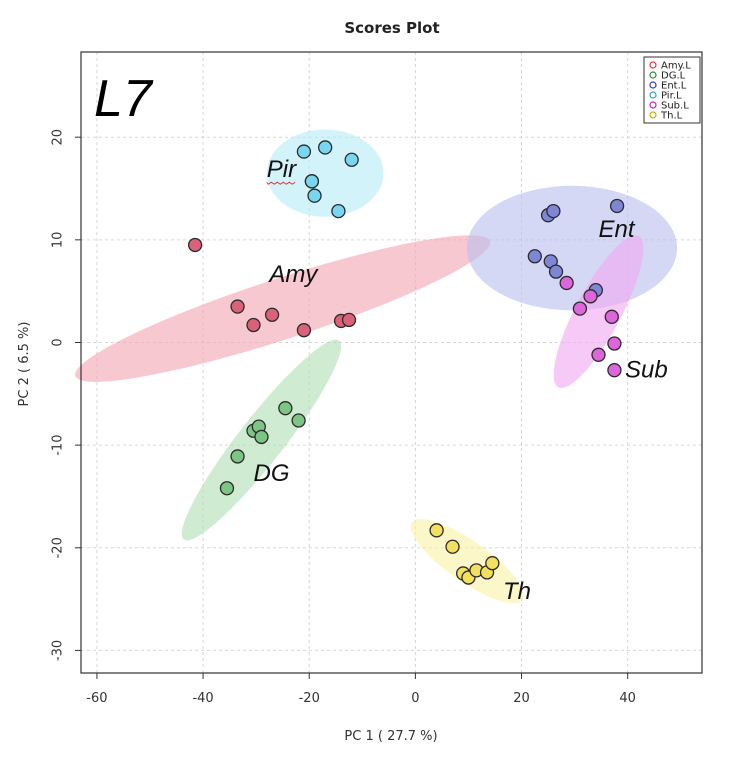 This screenshot has height=763, width=730. What do you see at coordinates (58, 240) in the screenshot?
I see `y-tick-label: 10` at bounding box center [58, 240].